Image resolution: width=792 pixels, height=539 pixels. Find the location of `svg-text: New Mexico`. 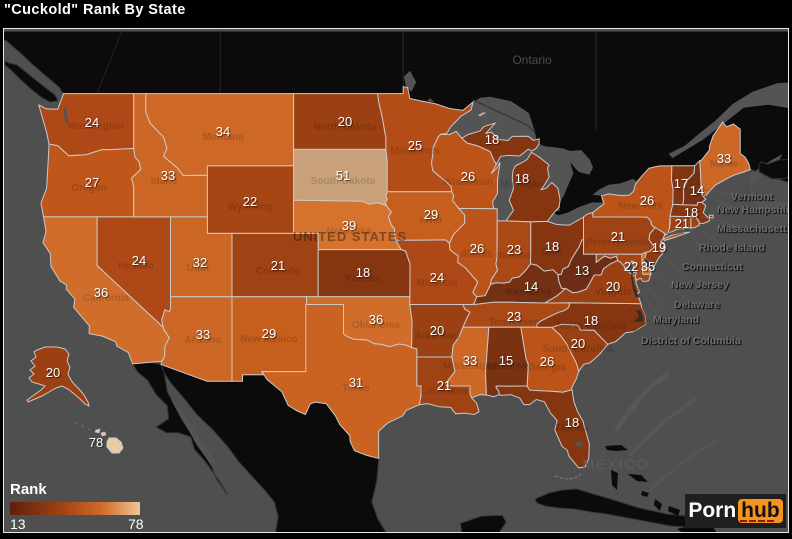

svg-text: New Mexico is located at coordinates (268, 339).